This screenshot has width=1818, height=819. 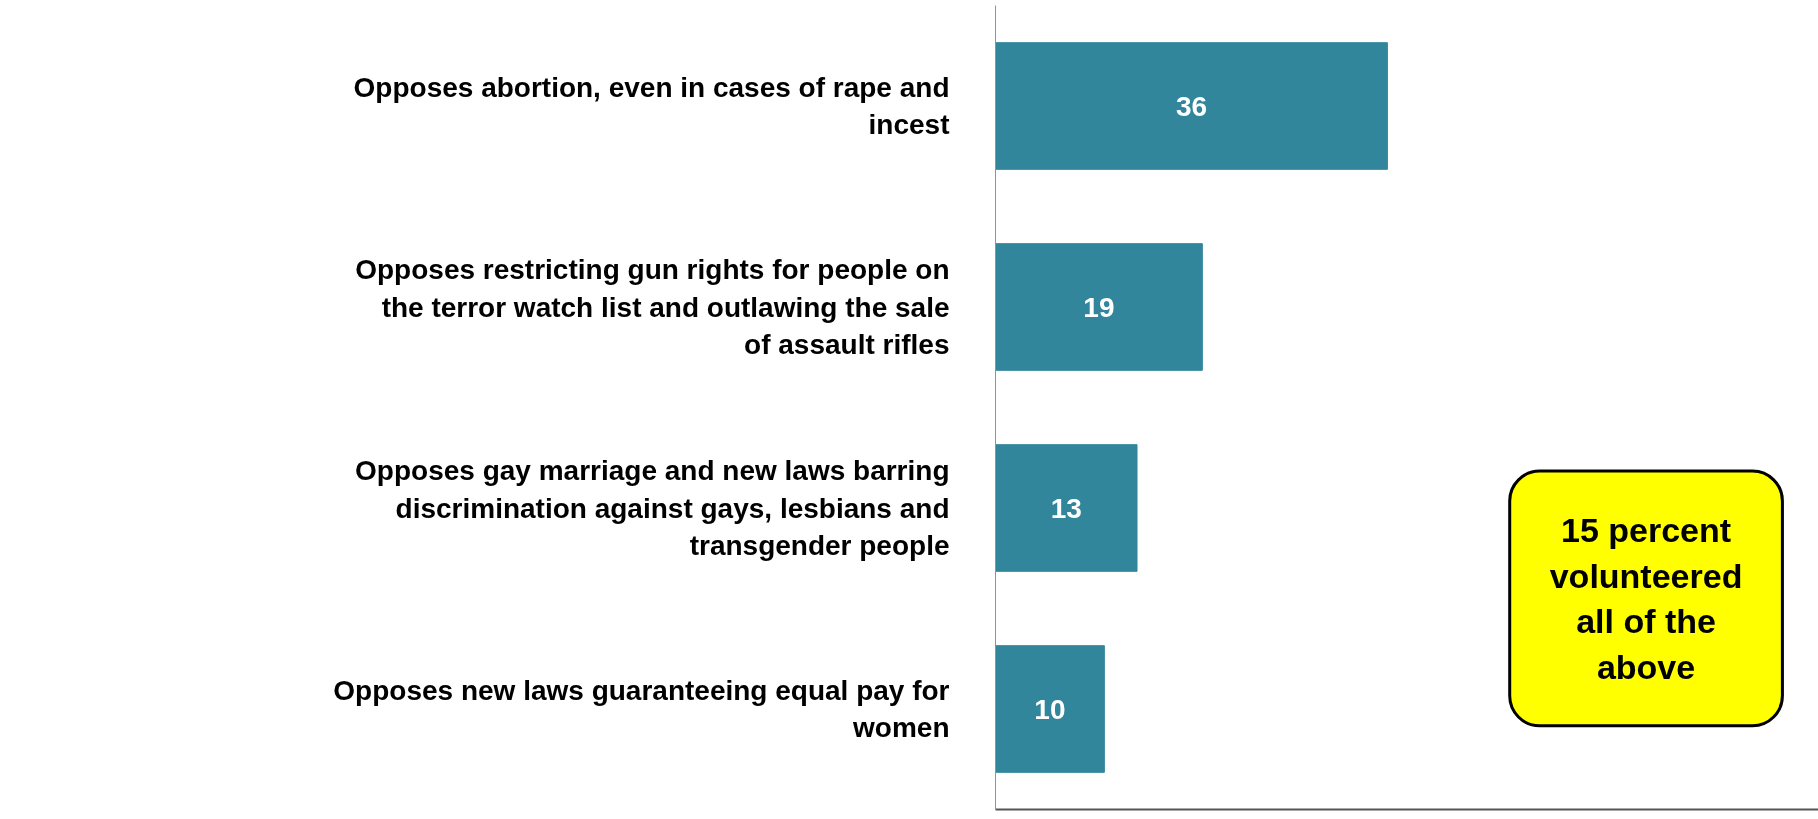 What do you see at coordinates (651, 106) in the screenshot?
I see `y-tick-label: Opposes abortion, even in cases of rape and incest` at bounding box center [651, 106].